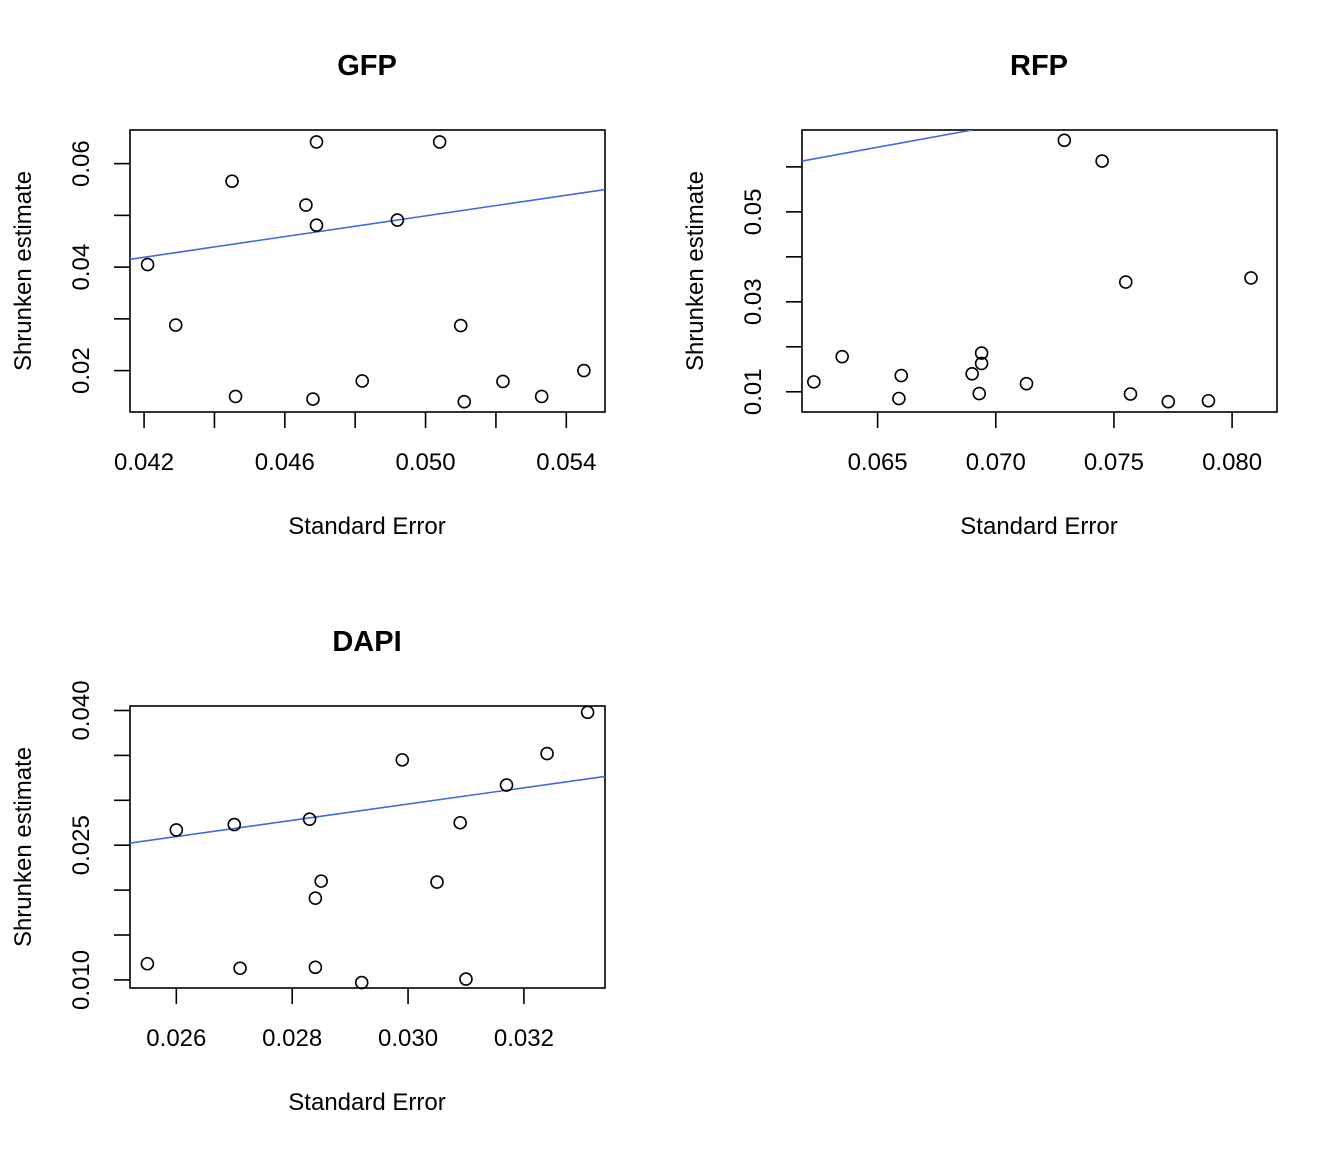 The height and width of the screenshot is (1152, 1344). Describe the element at coordinates (996, 462) in the screenshot. I see `x-tick-label: 0.070` at that location.